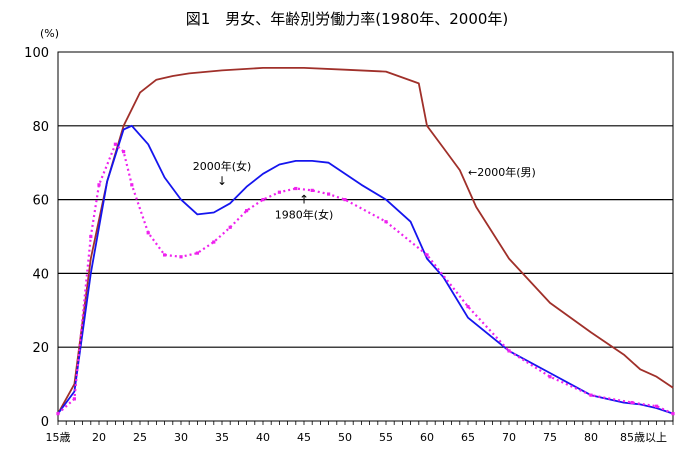  Describe the element at coordinates (509, 437) in the screenshot. I see `x-tick-label-70: 70` at that location.